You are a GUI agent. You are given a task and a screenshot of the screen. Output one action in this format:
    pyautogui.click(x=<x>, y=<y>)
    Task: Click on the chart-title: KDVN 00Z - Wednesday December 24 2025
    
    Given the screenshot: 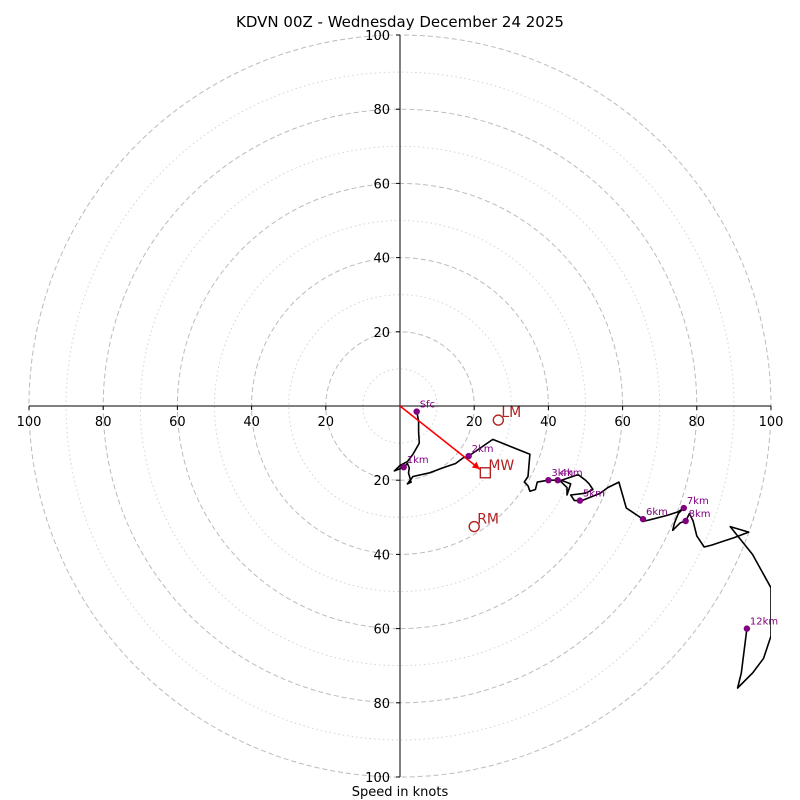 What is the action you would take?
    pyautogui.click(x=400, y=22)
    